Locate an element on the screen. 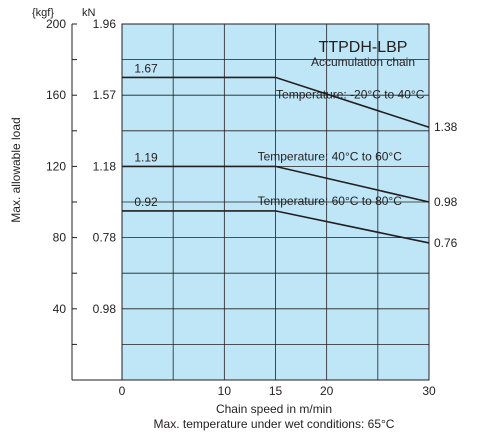 This screenshot has width=477, height=441. series-end-label: 0.76 is located at coordinates (446, 243).